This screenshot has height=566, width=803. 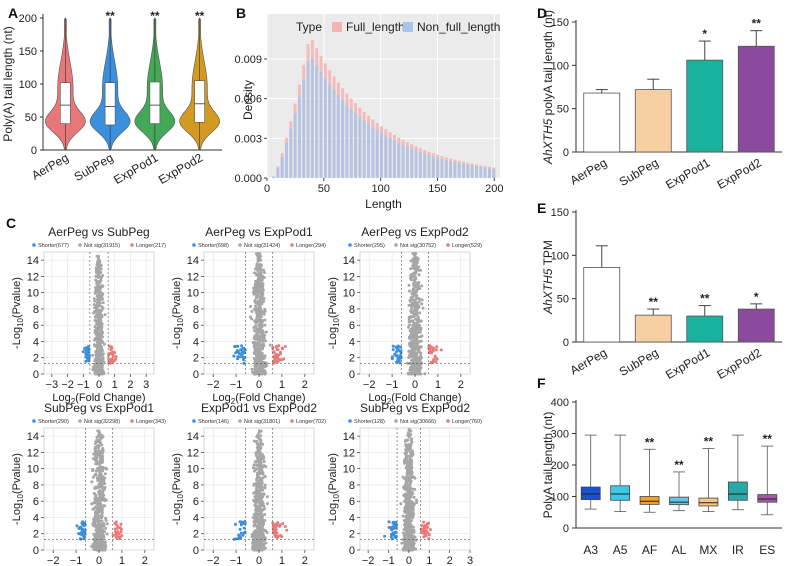 I want to click on x-tick-label: ExpPod1, so click(x=687, y=363).